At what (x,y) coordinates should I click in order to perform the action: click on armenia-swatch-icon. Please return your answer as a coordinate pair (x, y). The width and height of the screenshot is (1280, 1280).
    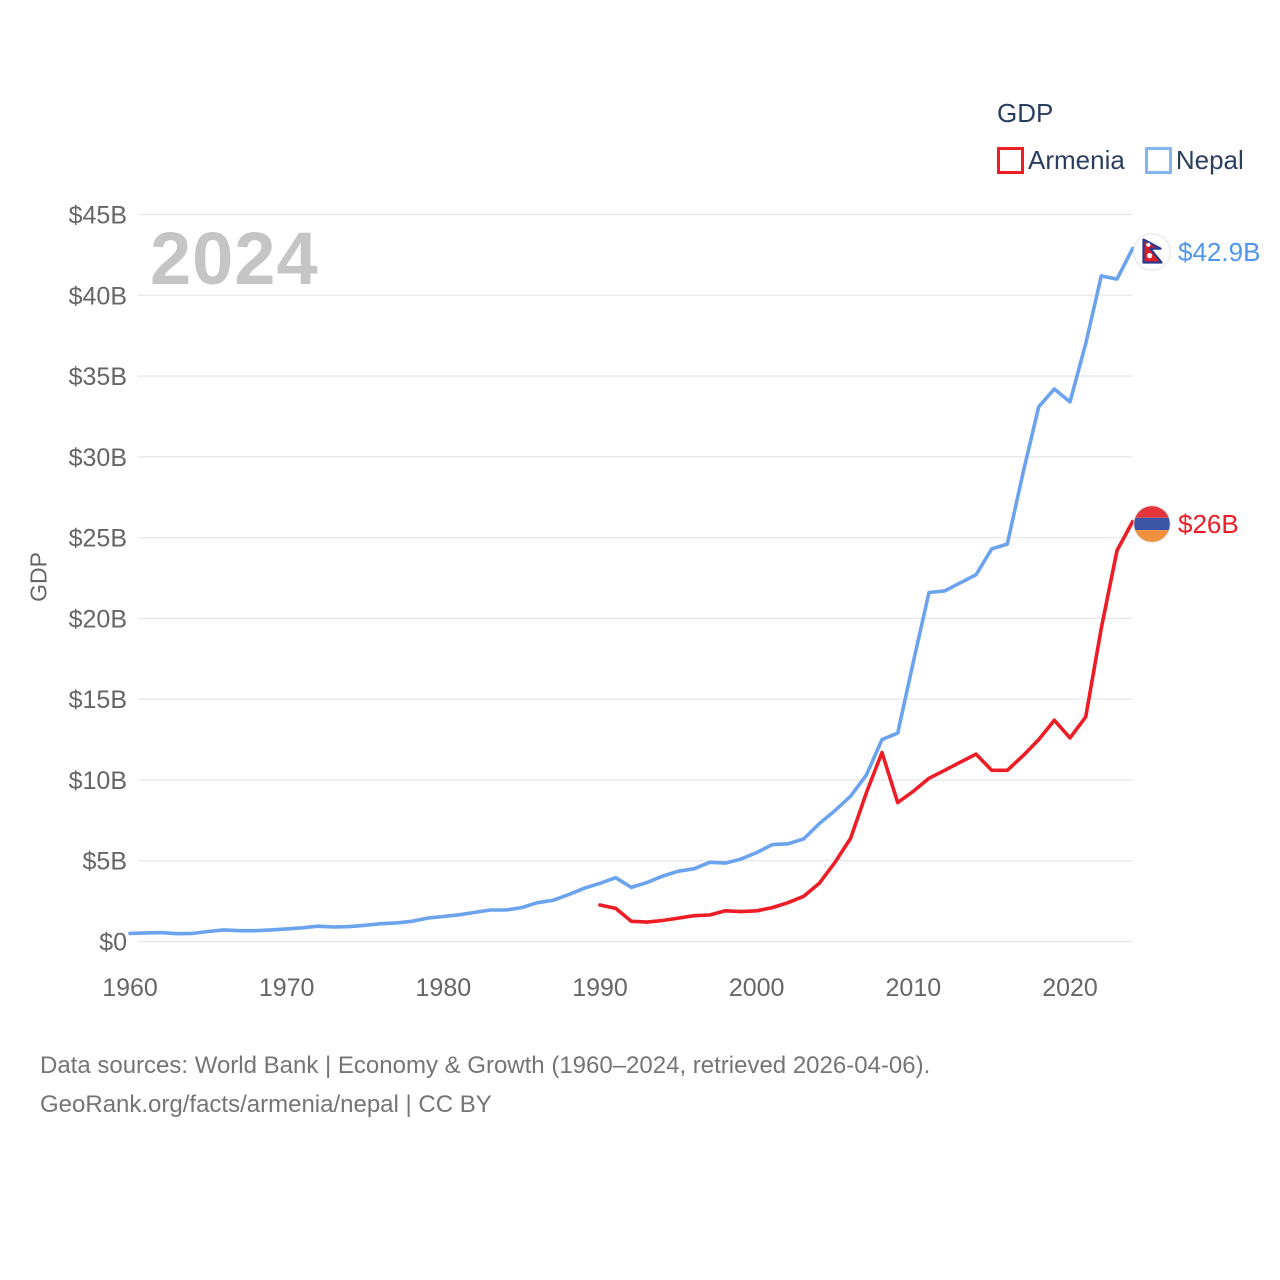
    Looking at the image, I should click on (1010, 160).